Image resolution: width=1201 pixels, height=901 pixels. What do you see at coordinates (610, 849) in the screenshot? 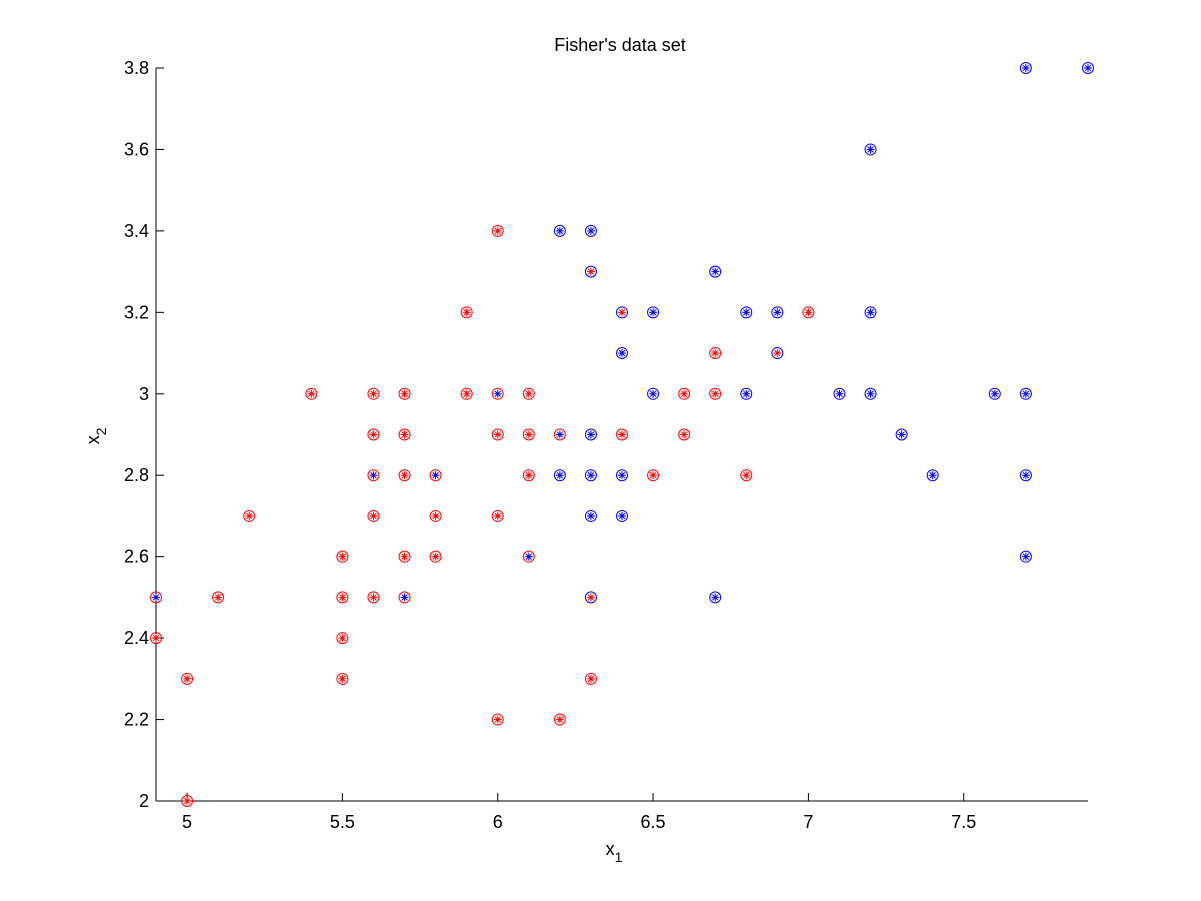
I see `x-axis-label-main: x` at bounding box center [610, 849].